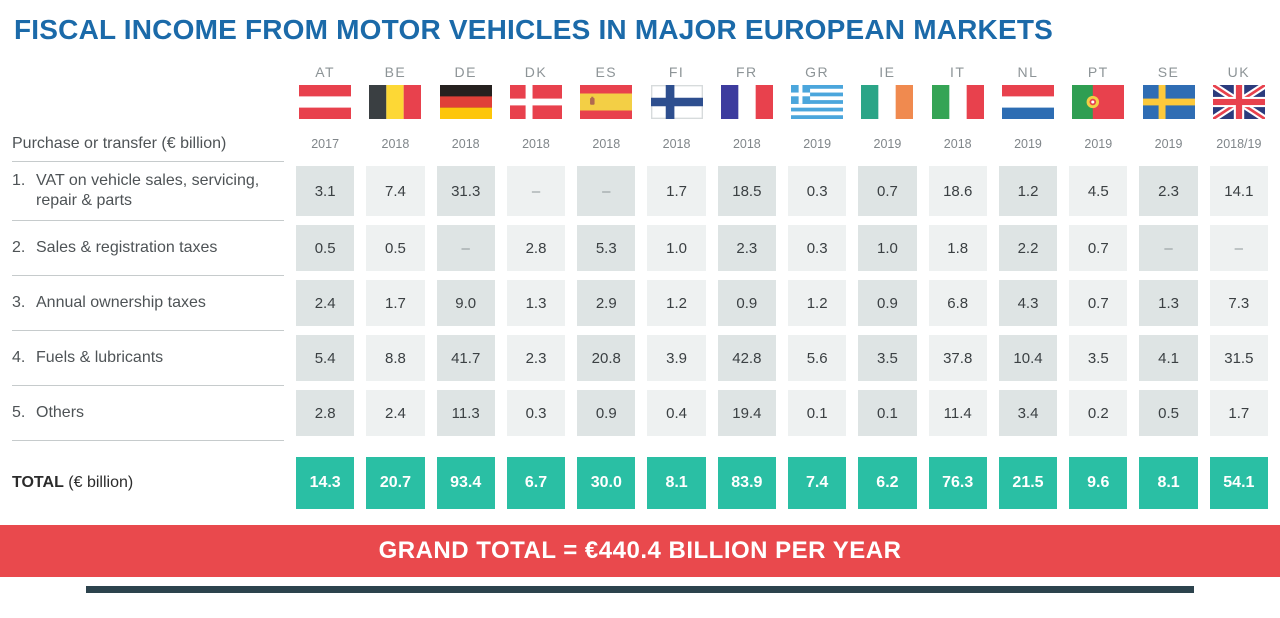 The image size is (1280, 618). I want to click on total-cell: 54.1, so click(1238, 483).